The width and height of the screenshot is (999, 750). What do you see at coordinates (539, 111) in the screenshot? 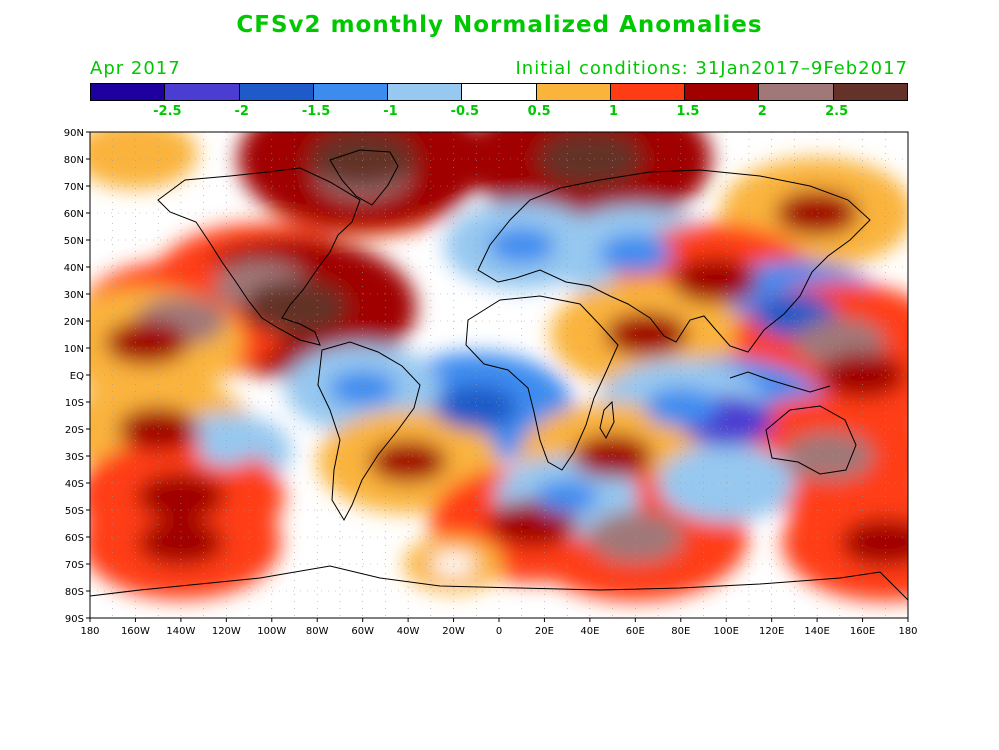
I see `colorbar-label: 0.5` at bounding box center [539, 111].